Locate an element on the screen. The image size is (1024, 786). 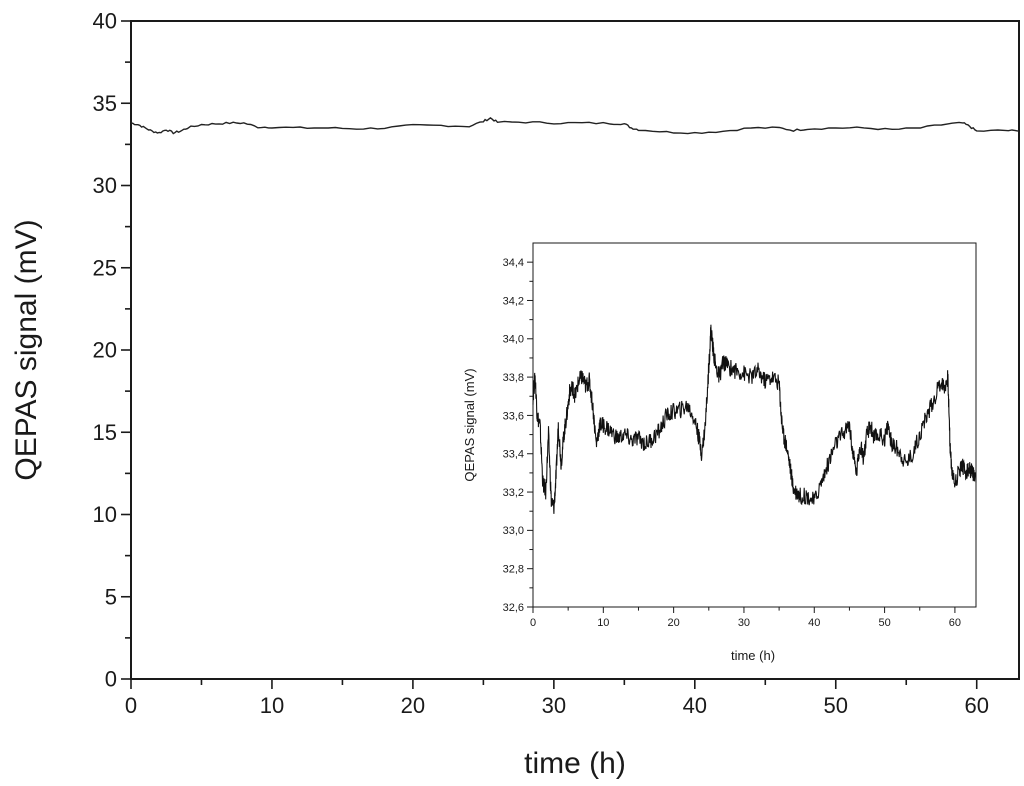
y-tick-label: 33,2 is located at coordinates (513, 493).